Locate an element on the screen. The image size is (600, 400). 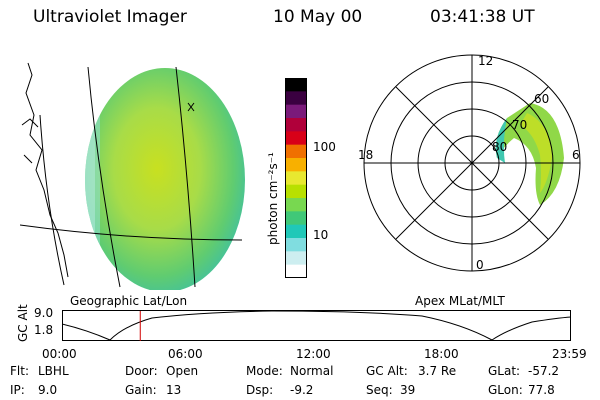
subsatellite-marker-icon is located at coordinates (191, 107).